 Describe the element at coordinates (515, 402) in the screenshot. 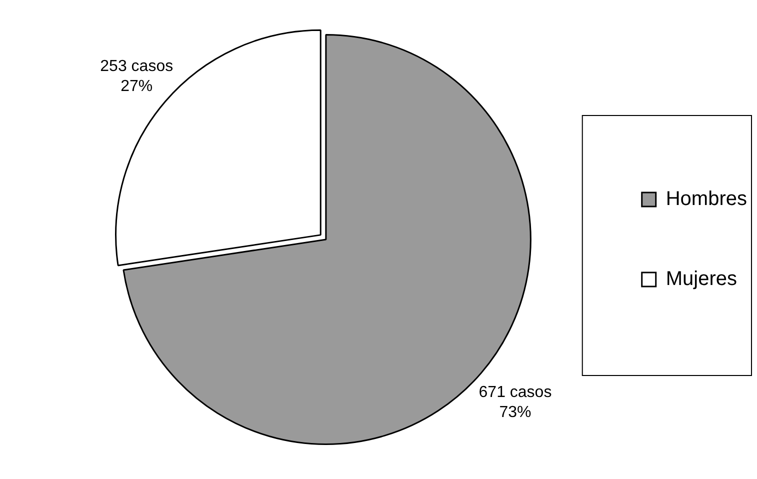

I see `data-label: 671 casos 73%` at that location.